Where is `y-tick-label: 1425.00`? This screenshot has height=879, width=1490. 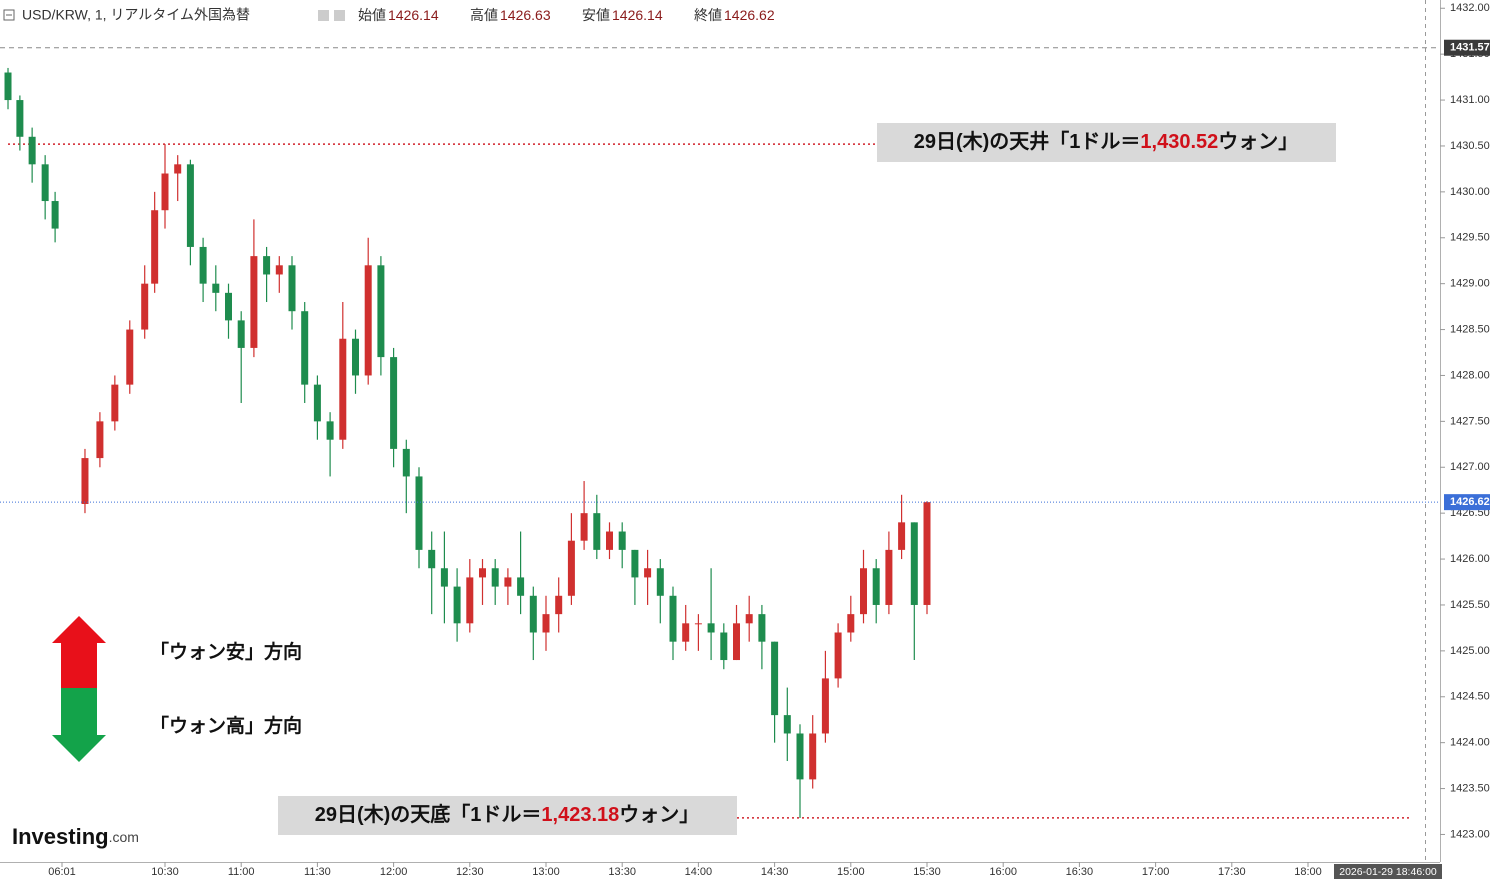 y-tick-label: 1425.00 is located at coordinates (1470, 651).